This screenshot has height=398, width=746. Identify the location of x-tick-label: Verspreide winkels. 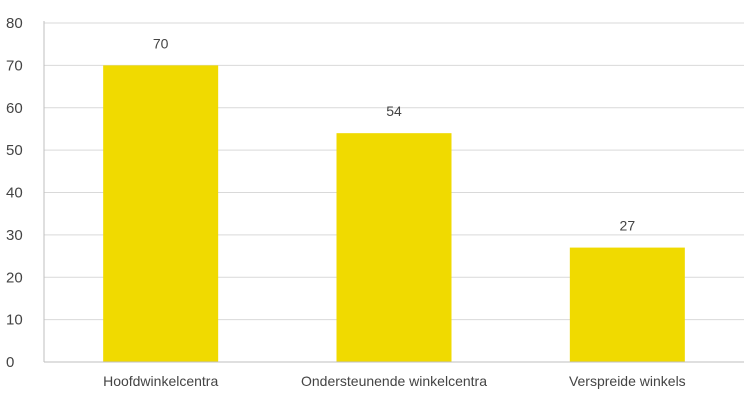
(627, 381).